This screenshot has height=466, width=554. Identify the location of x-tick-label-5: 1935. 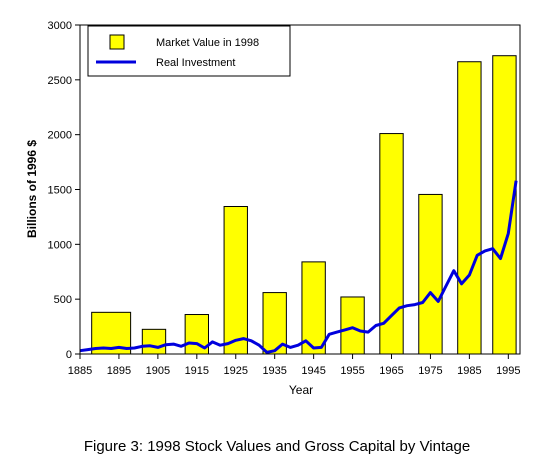
(274, 371).